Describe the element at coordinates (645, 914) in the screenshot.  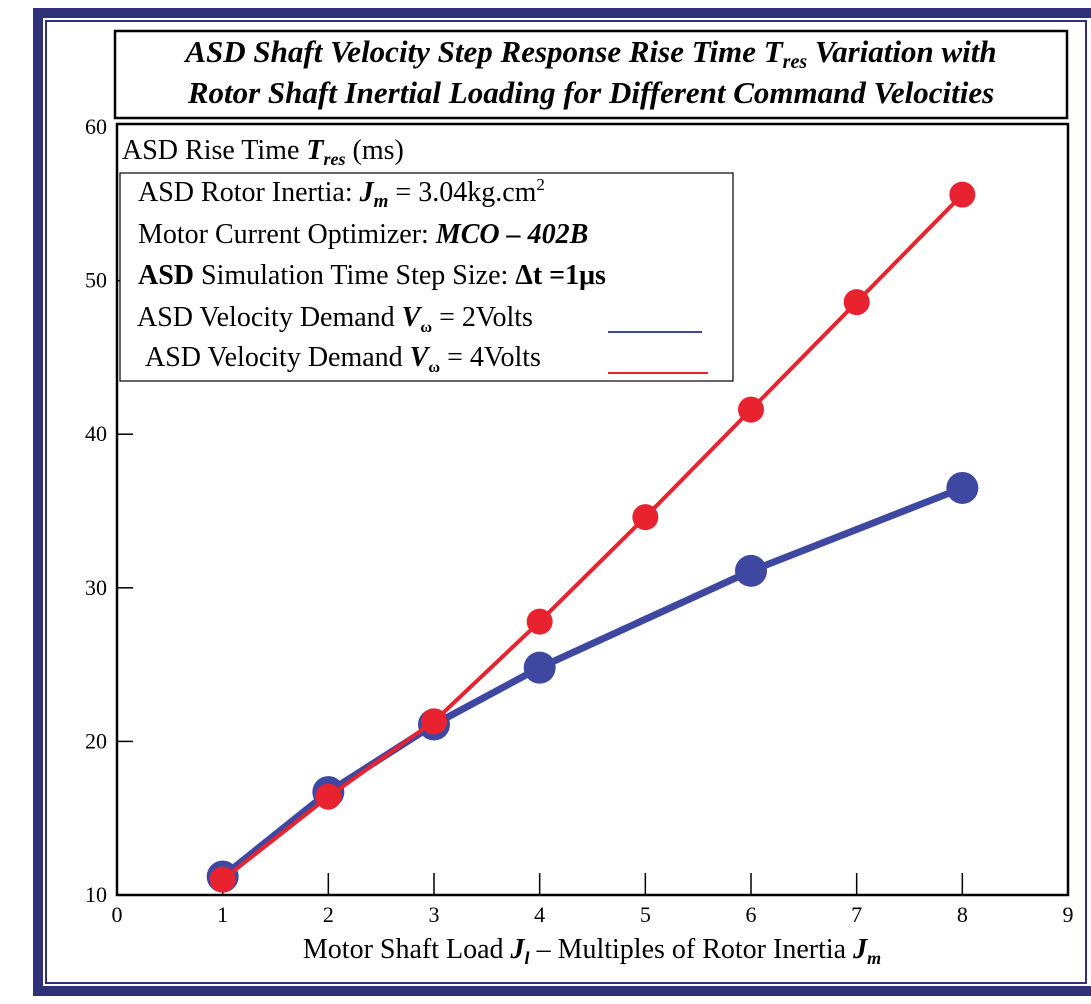
I see `x-tick-label: 5` at that location.